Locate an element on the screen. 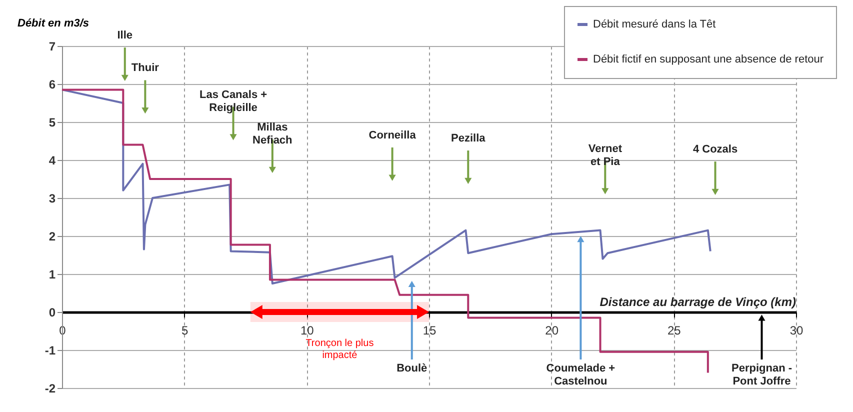 This screenshot has width=853, height=412. x-tick-label: 10 is located at coordinates (307, 331).